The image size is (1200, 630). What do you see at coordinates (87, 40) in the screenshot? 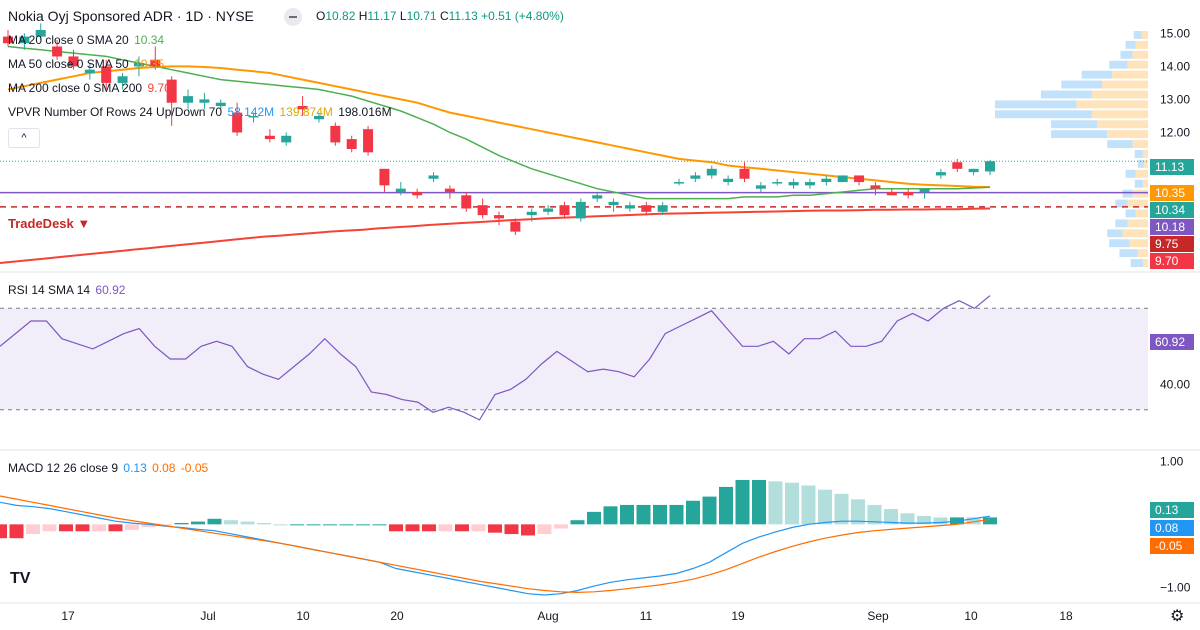
I see `ma20-legend: MA 20 close 0 SMA 20 10.34` at bounding box center [87, 40].